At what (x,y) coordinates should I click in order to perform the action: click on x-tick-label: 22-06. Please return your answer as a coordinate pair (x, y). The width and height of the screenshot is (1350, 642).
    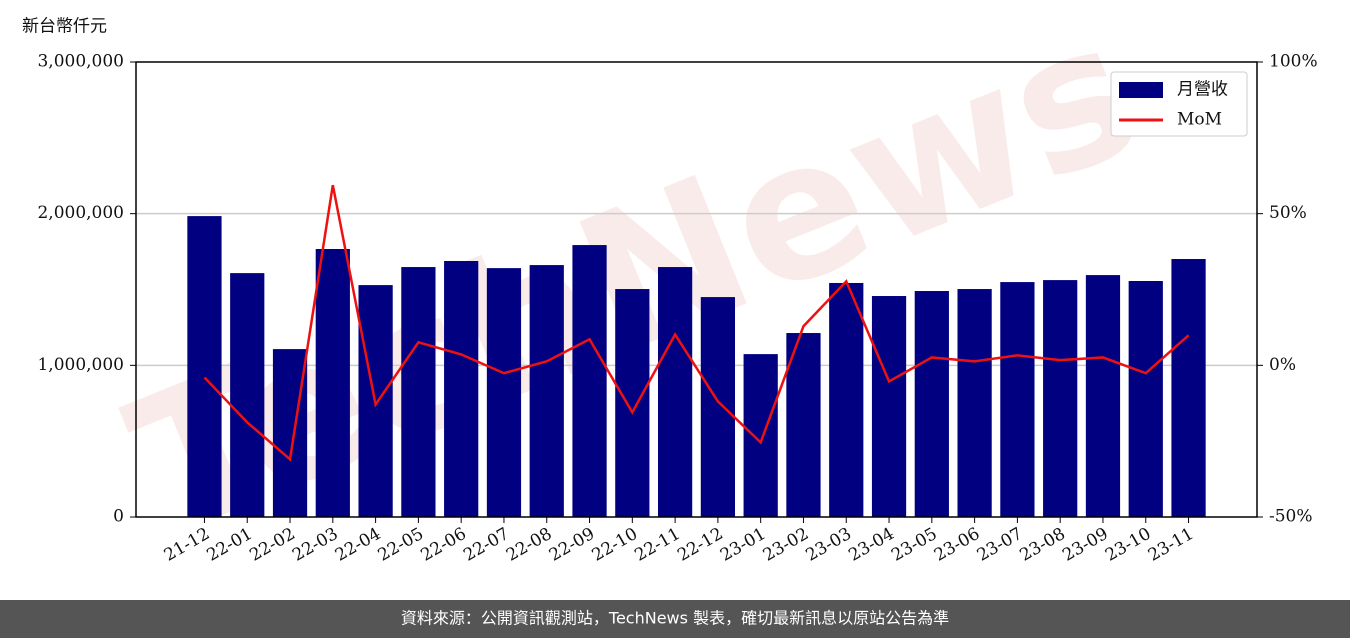
    Looking at the image, I should click on (443, 545).